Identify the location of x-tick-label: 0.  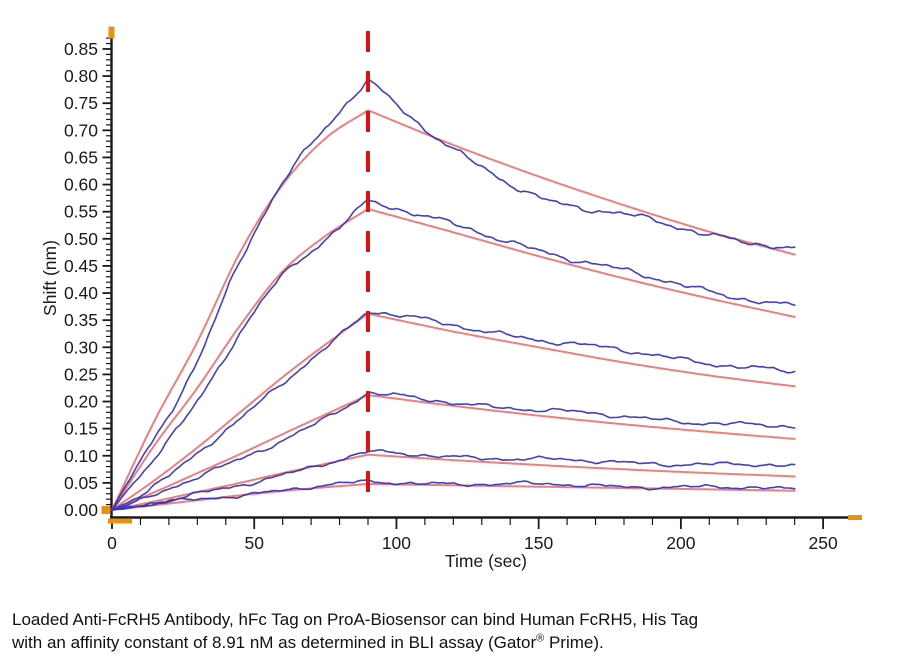
(112, 543).